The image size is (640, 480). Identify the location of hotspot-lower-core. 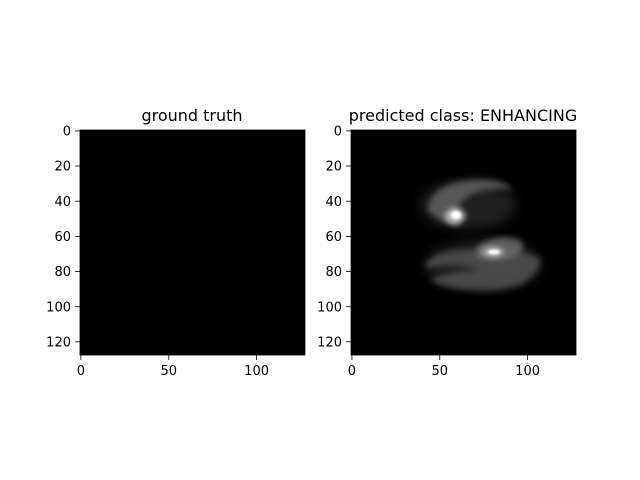
(494, 252).